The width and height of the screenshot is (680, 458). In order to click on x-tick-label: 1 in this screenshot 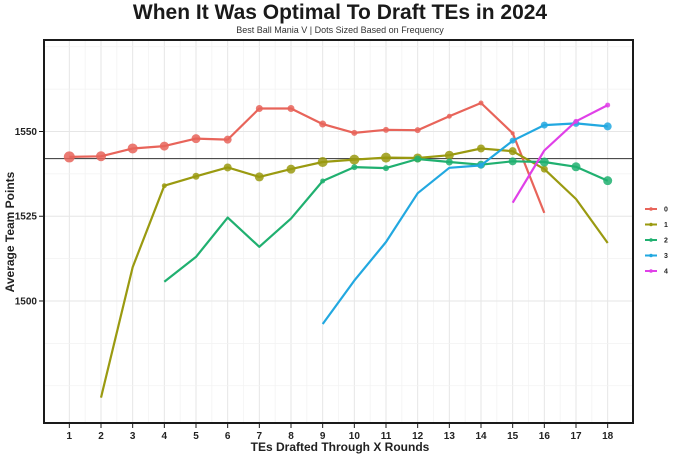, I will do `click(70, 436)`.